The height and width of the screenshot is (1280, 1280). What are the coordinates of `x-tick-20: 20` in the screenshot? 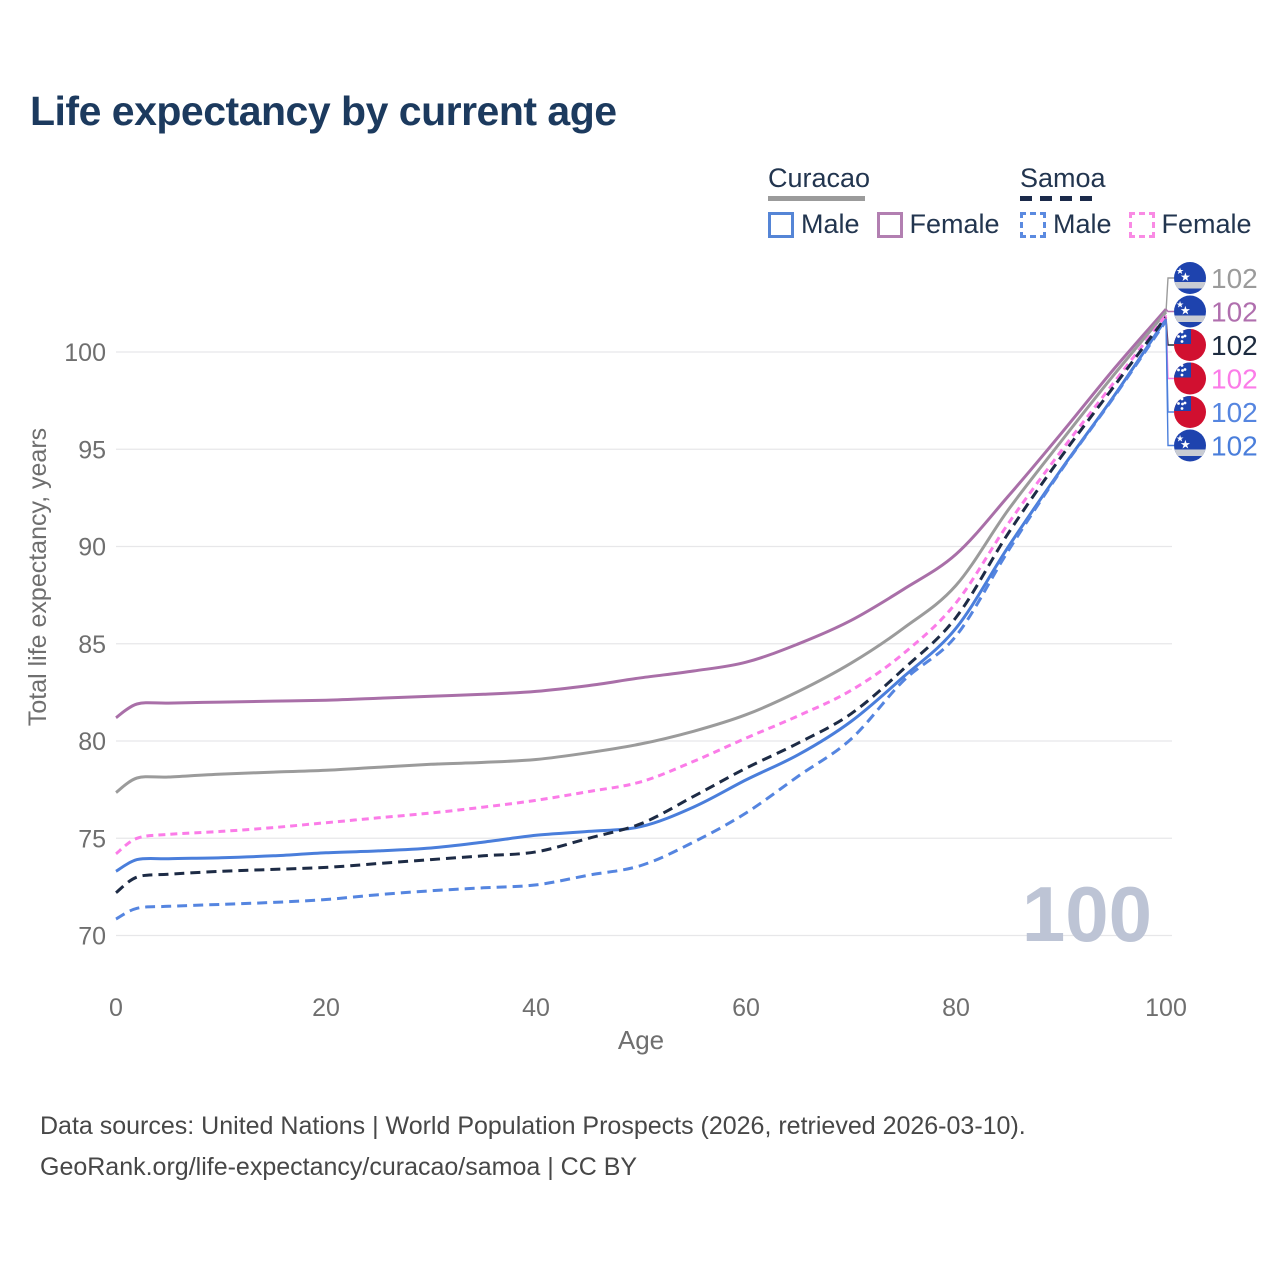 It's located at (326, 1008).